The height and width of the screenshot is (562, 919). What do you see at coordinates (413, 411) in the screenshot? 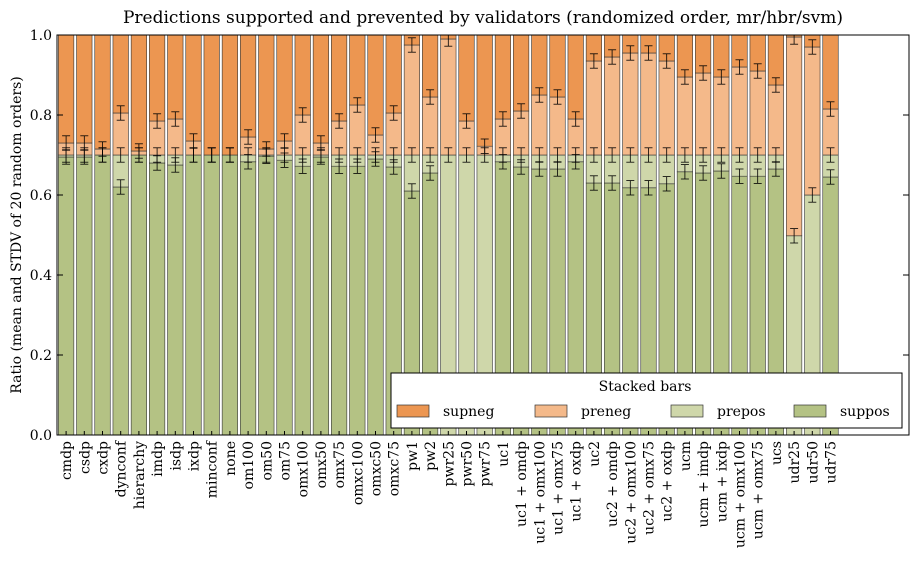
I see `legend-swatch-supneg` at bounding box center [413, 411].